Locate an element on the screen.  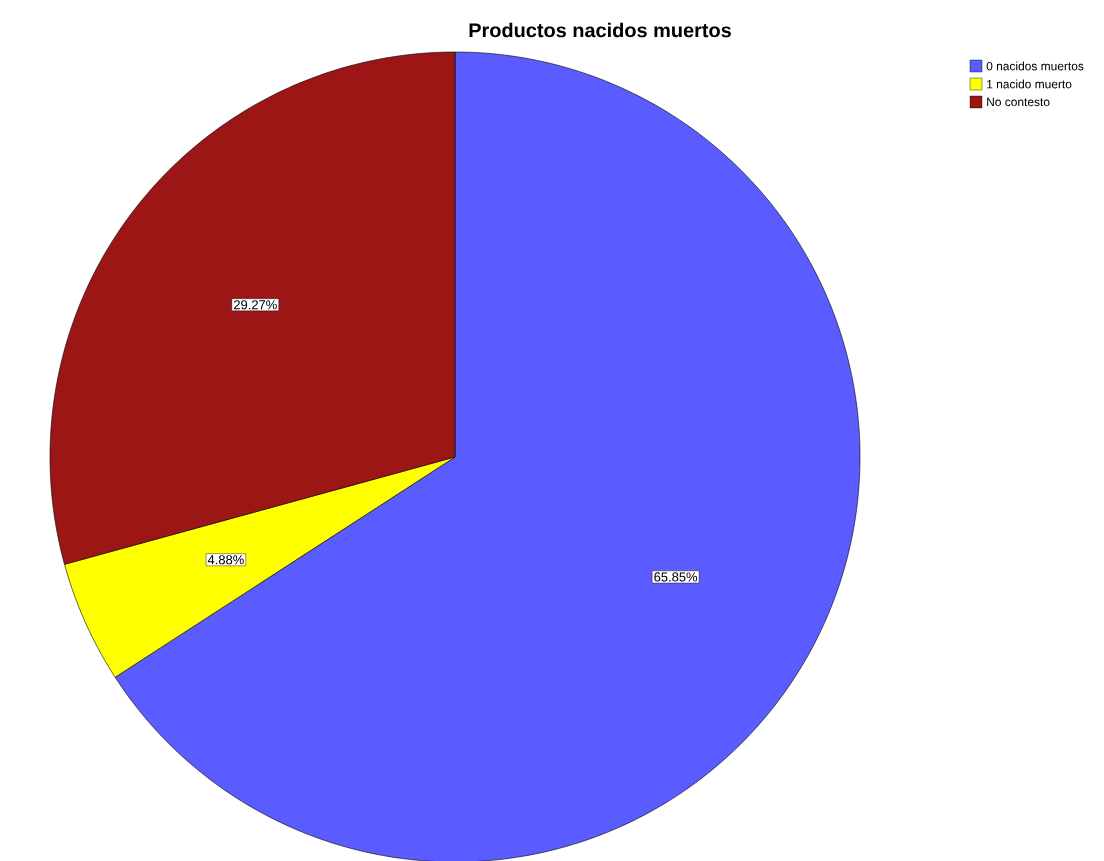
data-label: 65.85% is located at coordinates (676, 577).